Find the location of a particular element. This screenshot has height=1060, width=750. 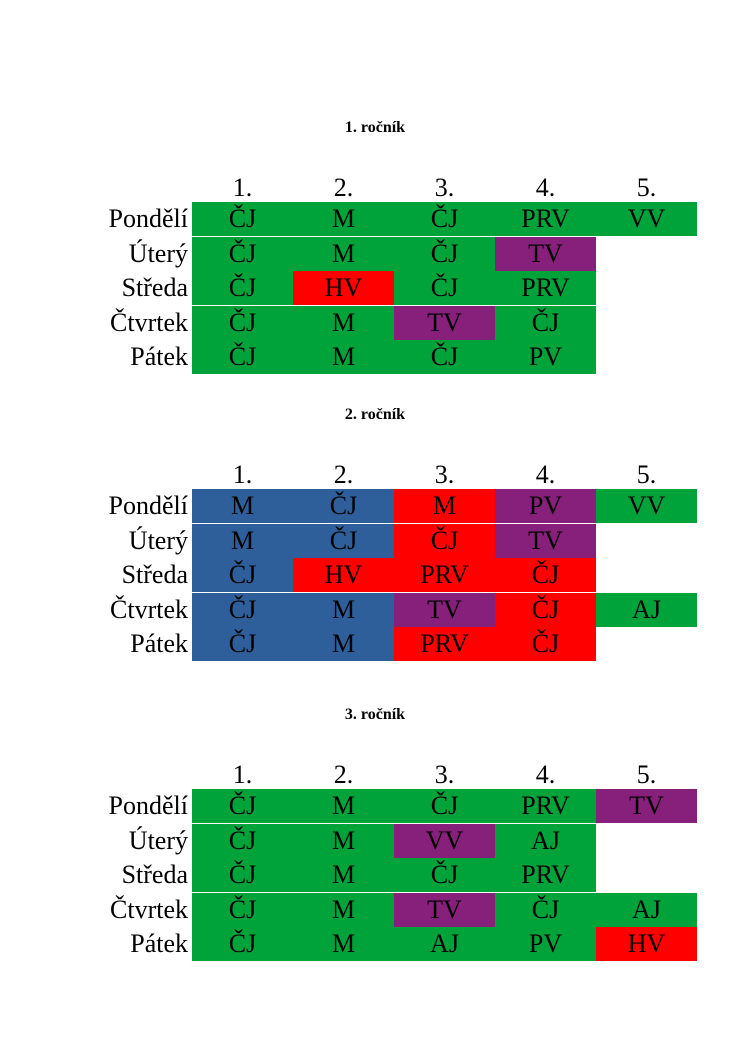

timetable-title: 3. ročník is located at coordinates (375, 714).